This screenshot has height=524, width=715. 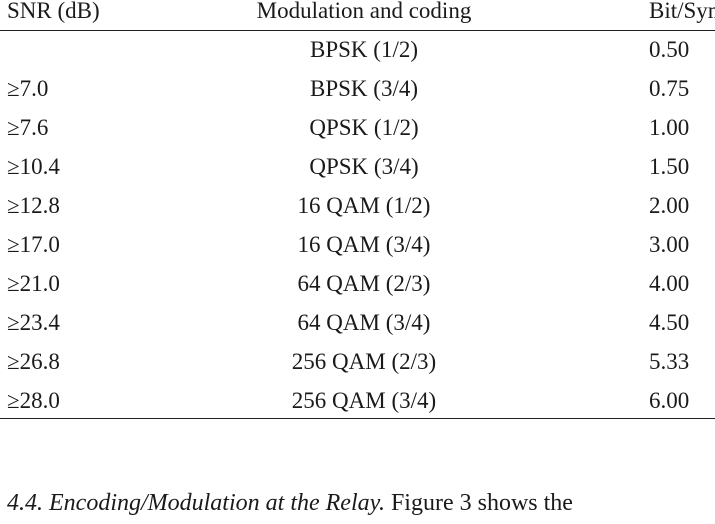 I want to click on cell-modulation: BPSK (1/2), so click(x=364, y=49).